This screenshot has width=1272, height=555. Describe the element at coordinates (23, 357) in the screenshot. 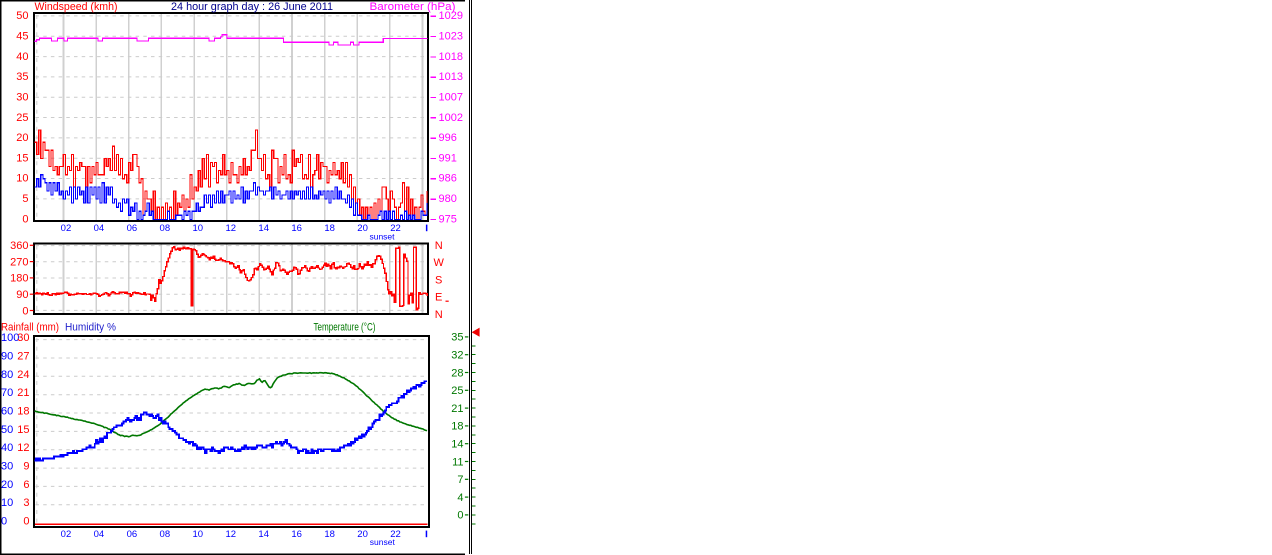

I see `svg-text: 27` at that location.